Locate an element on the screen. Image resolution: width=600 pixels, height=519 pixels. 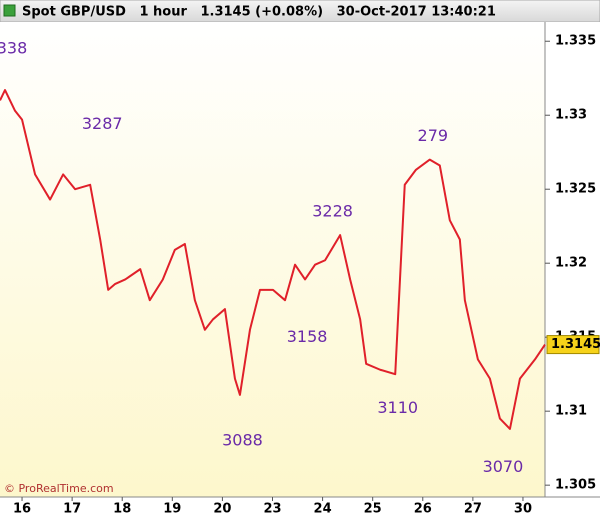
x-tick-label: 20 is located at coordinates (222, 509).